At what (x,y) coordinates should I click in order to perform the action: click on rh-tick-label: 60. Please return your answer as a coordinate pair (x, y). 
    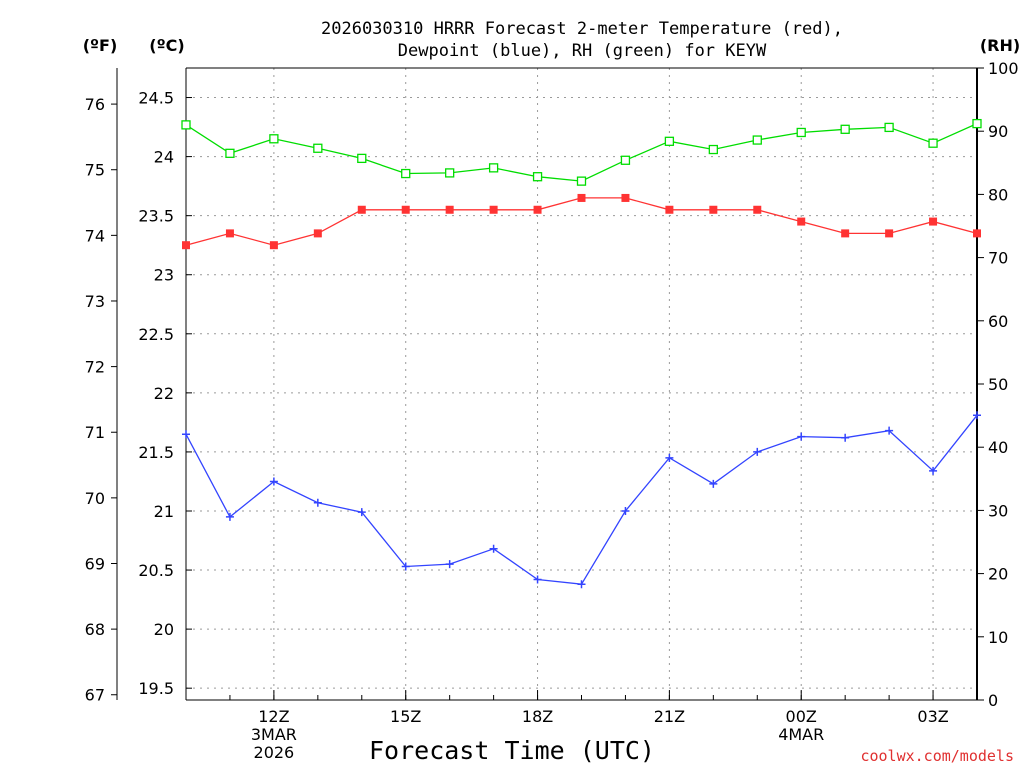
    Looking at the image, I should click on (998, 321).